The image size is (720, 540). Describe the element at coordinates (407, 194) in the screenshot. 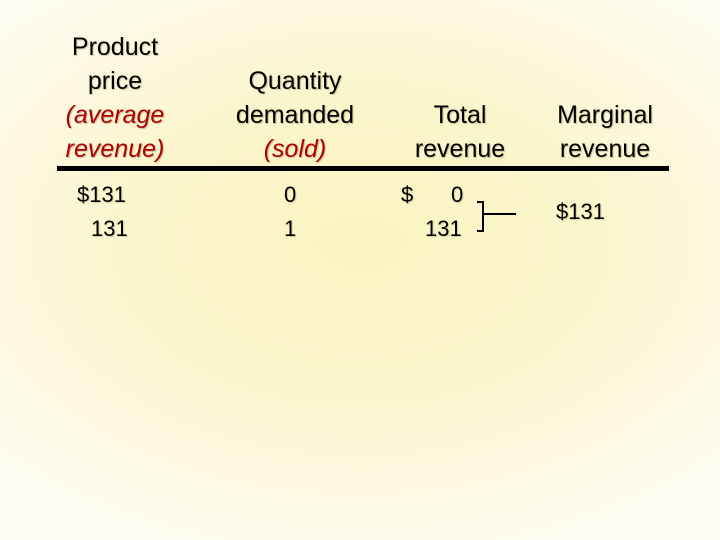

I see `total-currency: $` at that location.